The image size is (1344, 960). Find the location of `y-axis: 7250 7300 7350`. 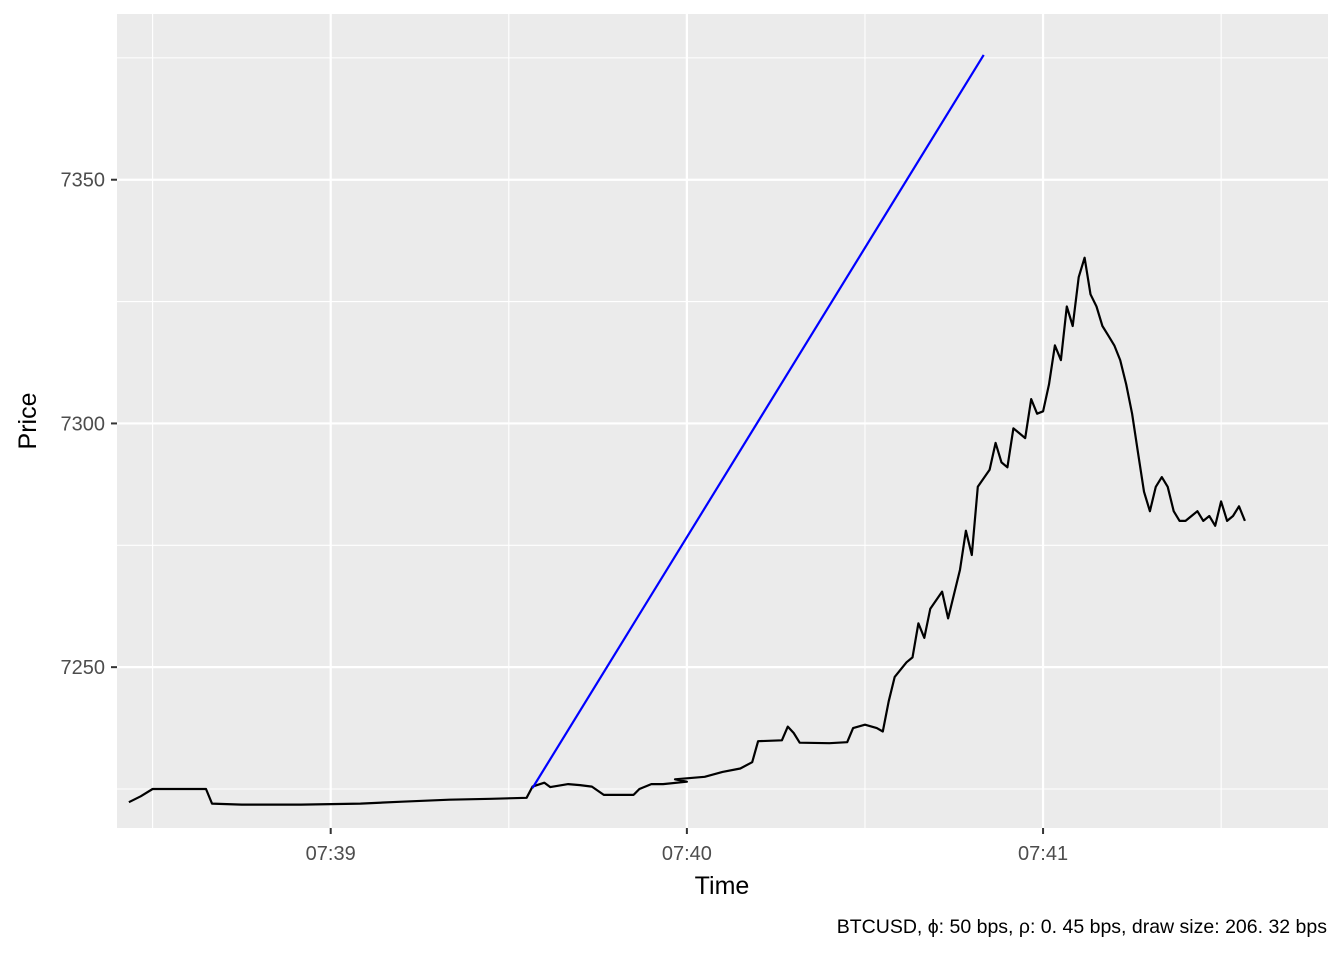

y-axis: 7250 7300 7350 is located at coordinates (89, 424).